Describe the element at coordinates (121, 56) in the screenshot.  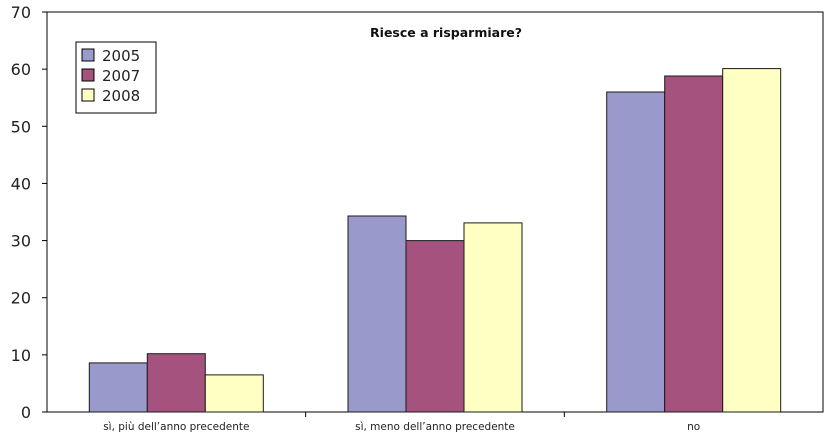
I see `legend-label: 2005` at that location.